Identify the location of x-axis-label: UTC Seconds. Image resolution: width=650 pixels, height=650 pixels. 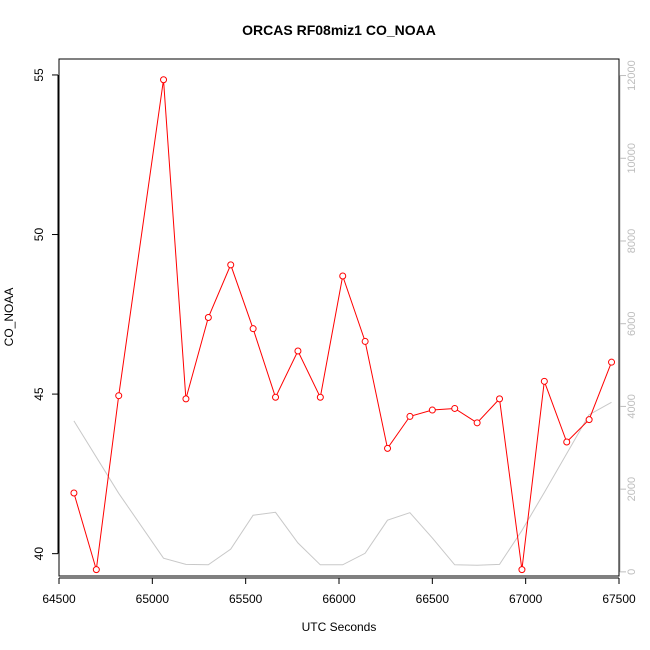
(339, 627).